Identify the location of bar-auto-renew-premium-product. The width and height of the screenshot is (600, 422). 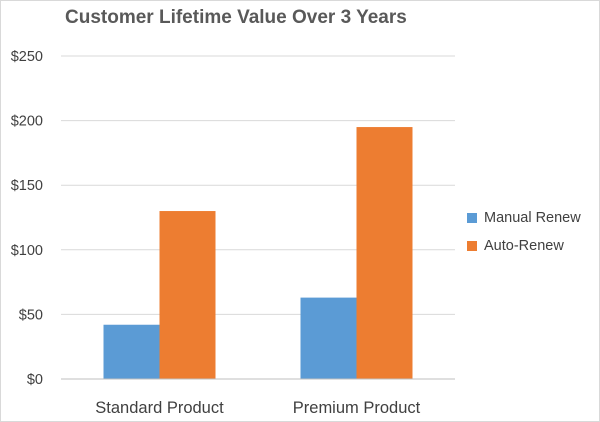
(384, 253).